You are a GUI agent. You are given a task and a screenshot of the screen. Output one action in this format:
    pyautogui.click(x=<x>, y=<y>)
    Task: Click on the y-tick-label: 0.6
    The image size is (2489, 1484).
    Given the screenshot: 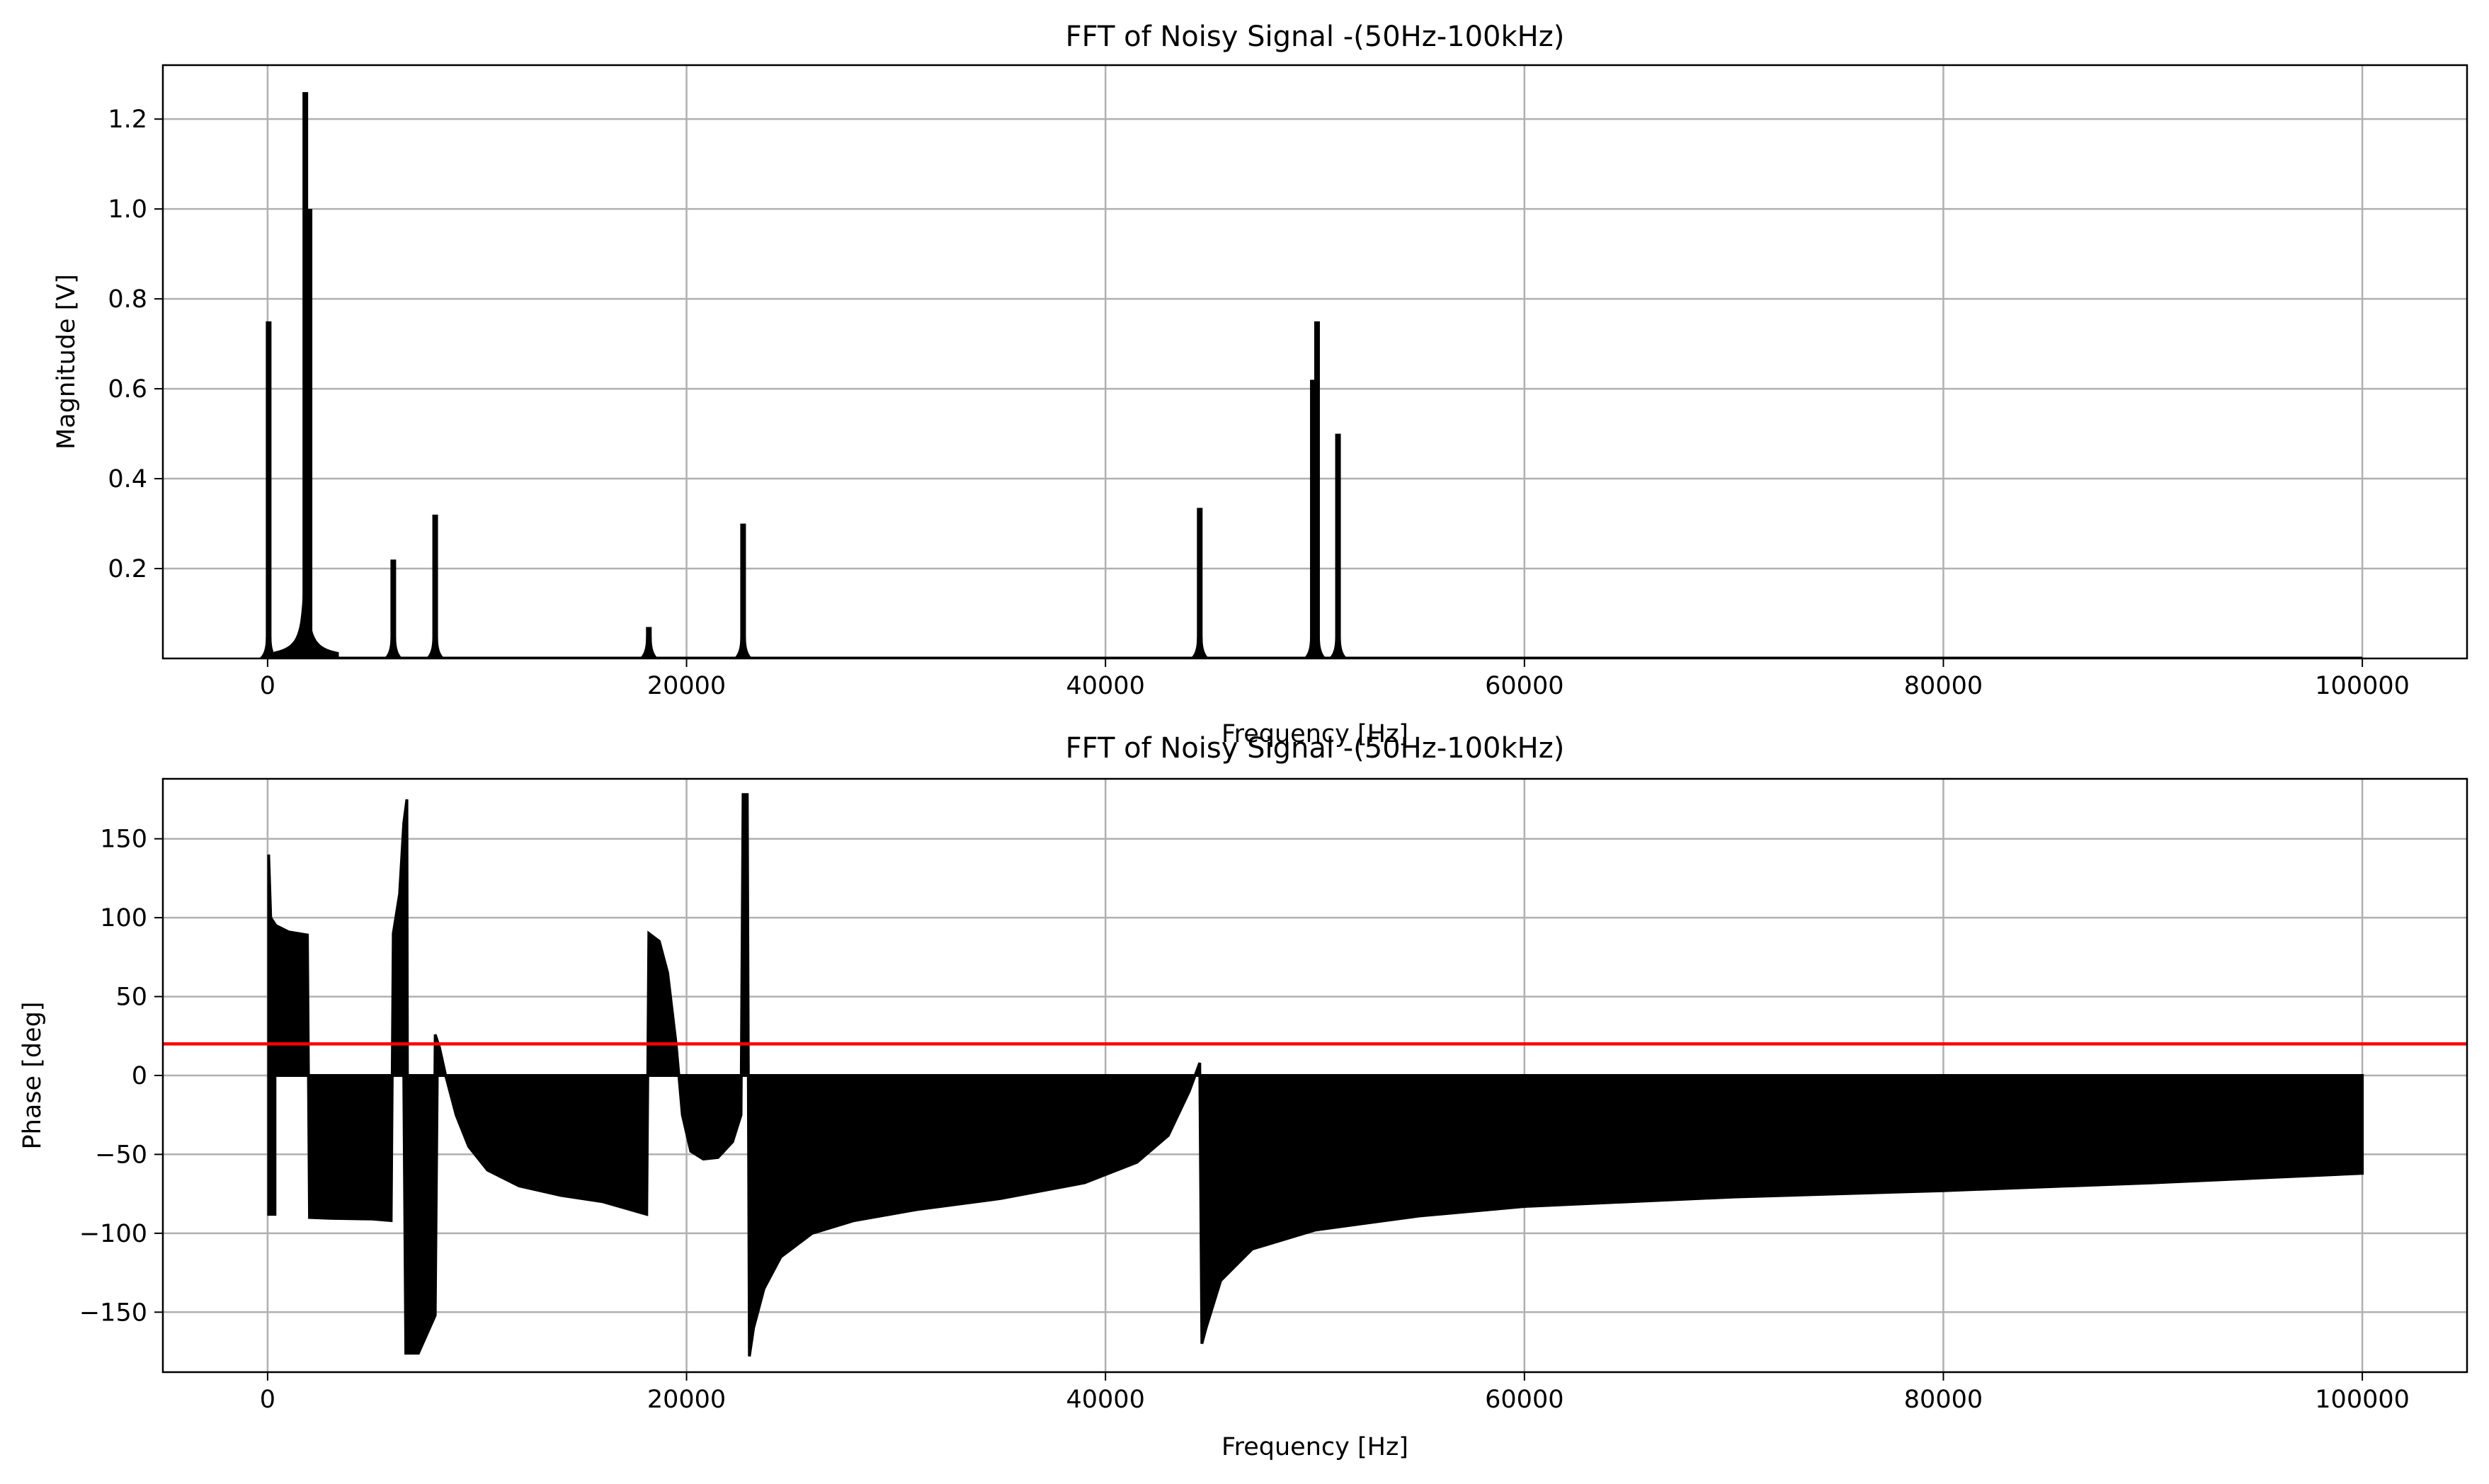 What is the action you would take?
    pyautogui.click(x=127, y=389)
    